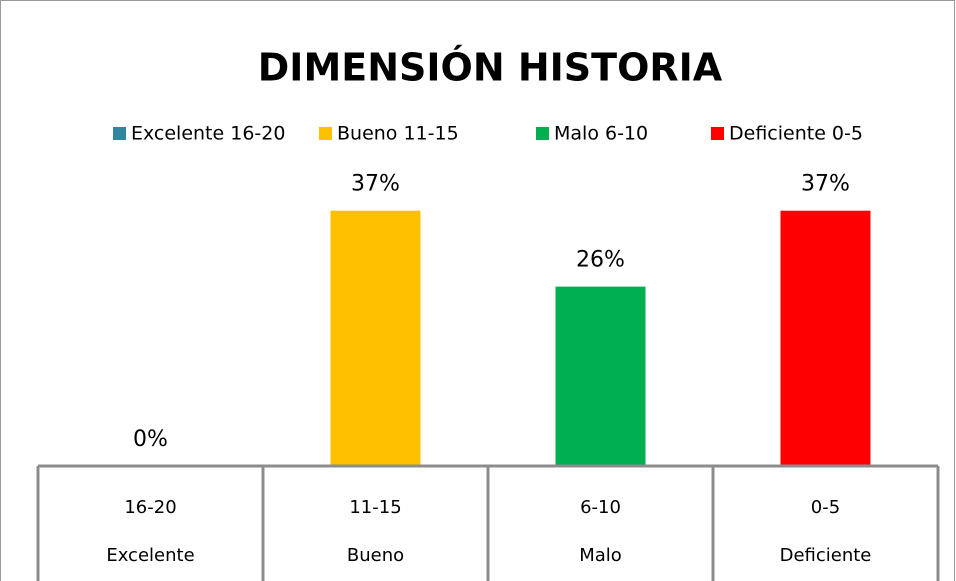 The height and width of the screenshot is (581, 956). Describe the element at coordinates (600, 507) in the screenshot. I see `x-tick-label: 6-10` at that location.